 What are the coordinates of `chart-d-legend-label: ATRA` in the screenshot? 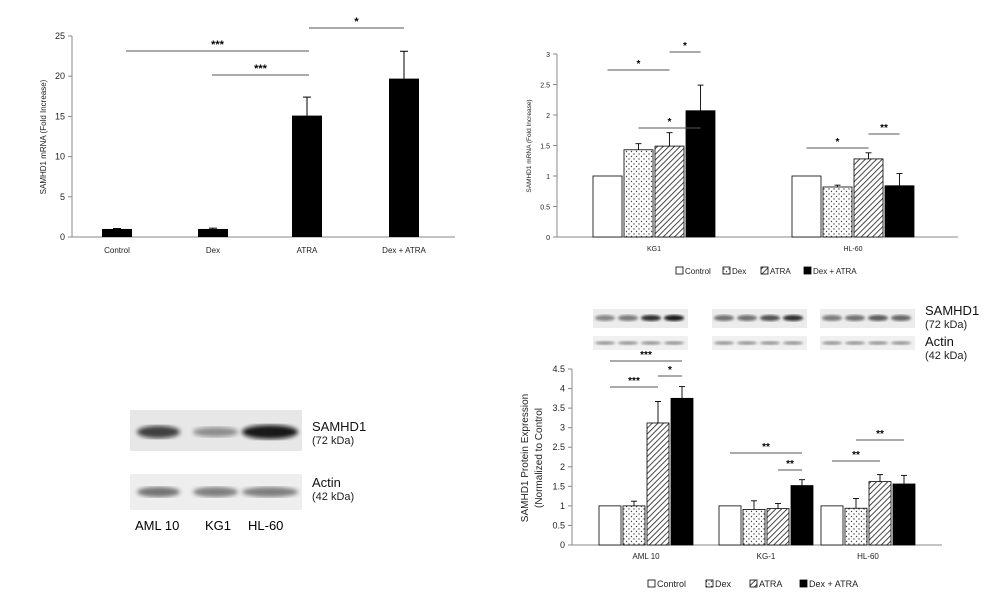 It's located at (770, 584).